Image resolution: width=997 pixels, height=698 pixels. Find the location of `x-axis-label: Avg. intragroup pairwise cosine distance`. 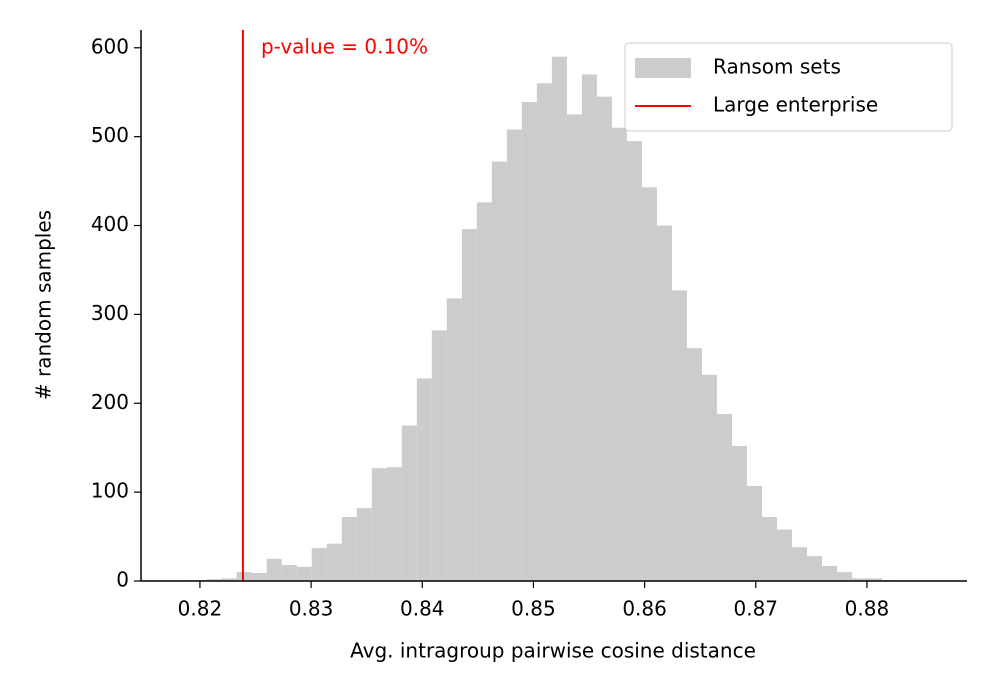

x-axis-label: Avg. intragroup pairwise cosine distance is located at coordinates (553, 651).